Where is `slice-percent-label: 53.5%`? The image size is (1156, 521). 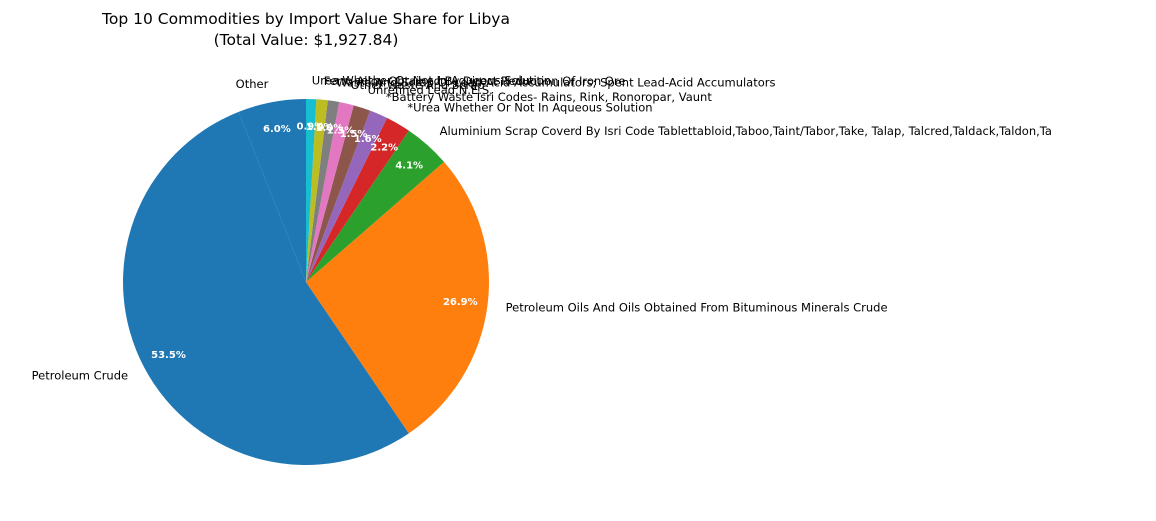 slice-percent-label: 53.5% is located at coordinates (168, 355).